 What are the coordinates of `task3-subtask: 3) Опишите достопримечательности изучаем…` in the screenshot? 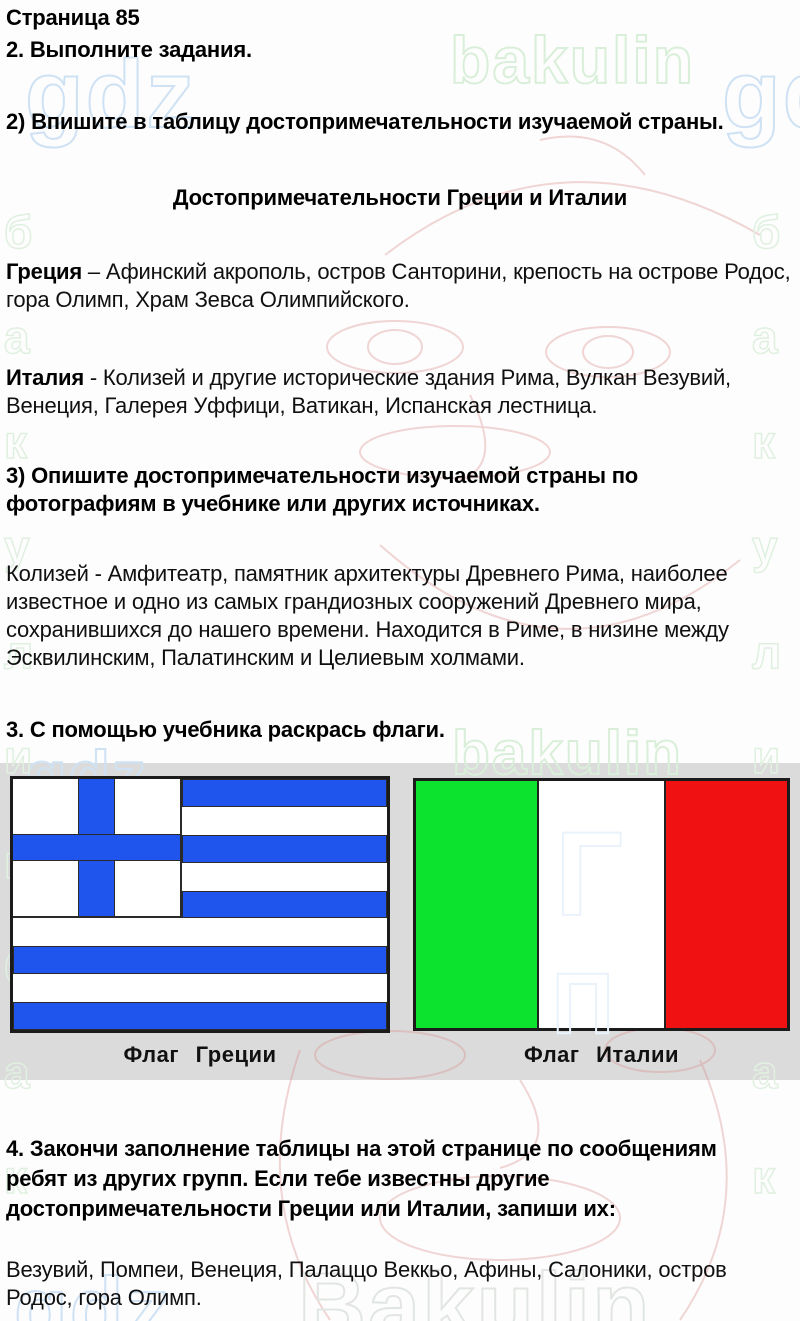 It's located at (322, 489).